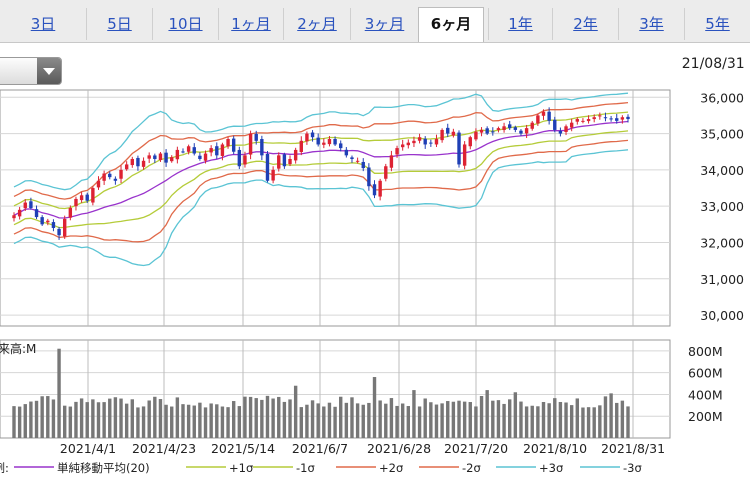 The height and width of the screenshot is (494, 750). Describe the element at coordinates (384, 24) in the screenshot. I see `tab-6: 3ヶ月` at that location.